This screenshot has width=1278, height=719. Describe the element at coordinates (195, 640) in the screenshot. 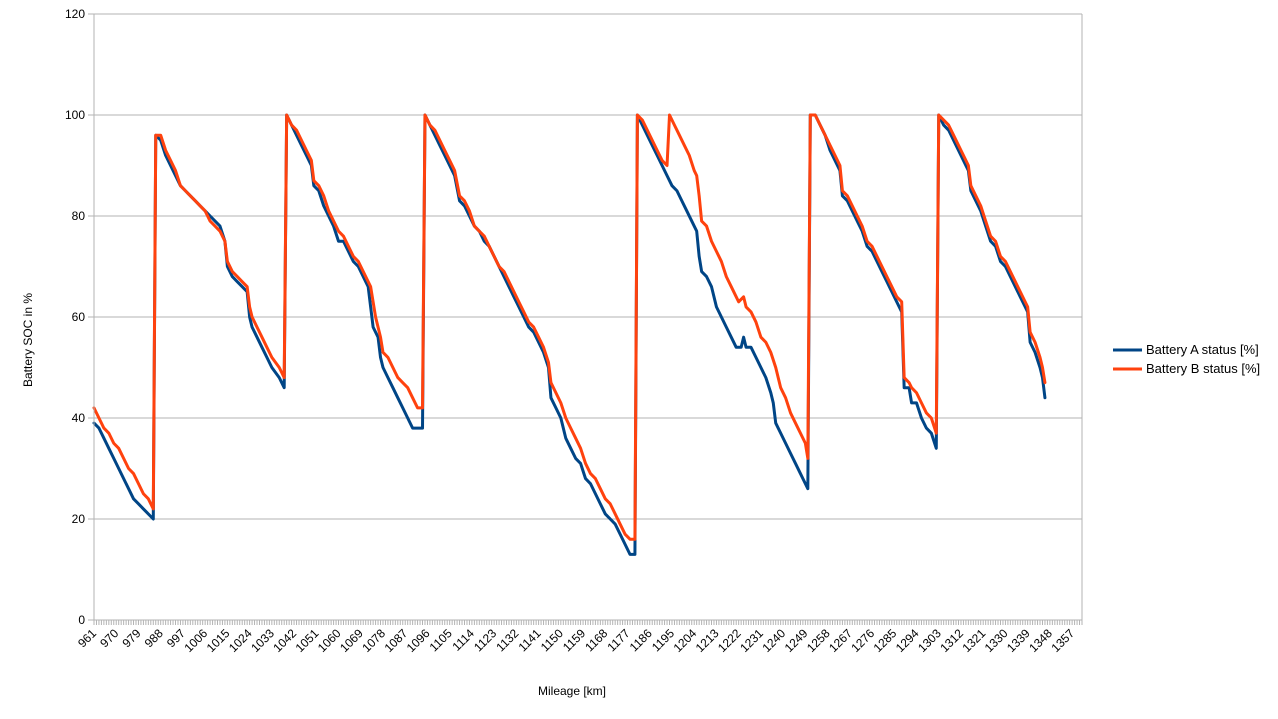

I see `x-tick-label: 1006` at that location.